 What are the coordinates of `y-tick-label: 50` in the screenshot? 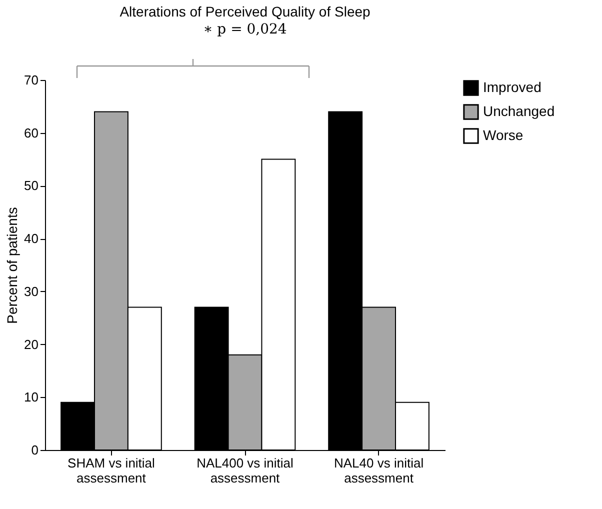 It's located at (31, 186).